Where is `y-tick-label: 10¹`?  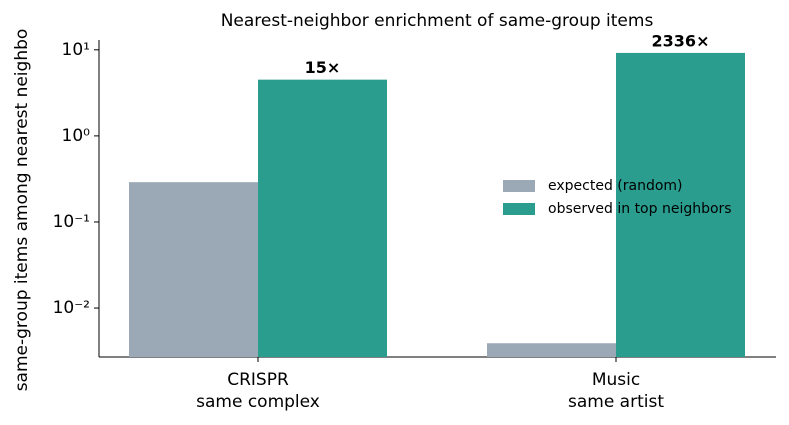 y-tick-label: 10¹ is located at coordinates (76, 50).